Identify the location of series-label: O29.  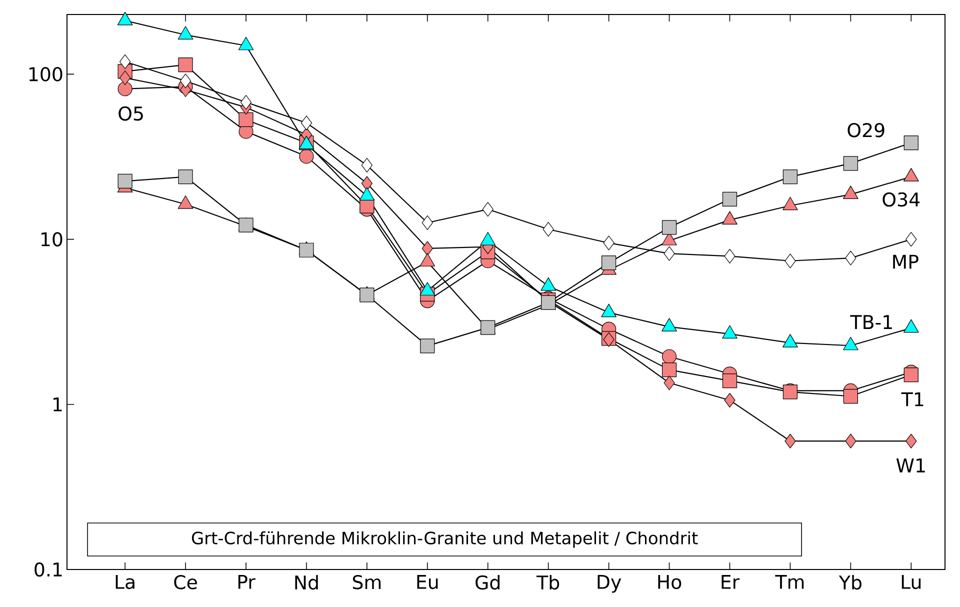
(866, 130).